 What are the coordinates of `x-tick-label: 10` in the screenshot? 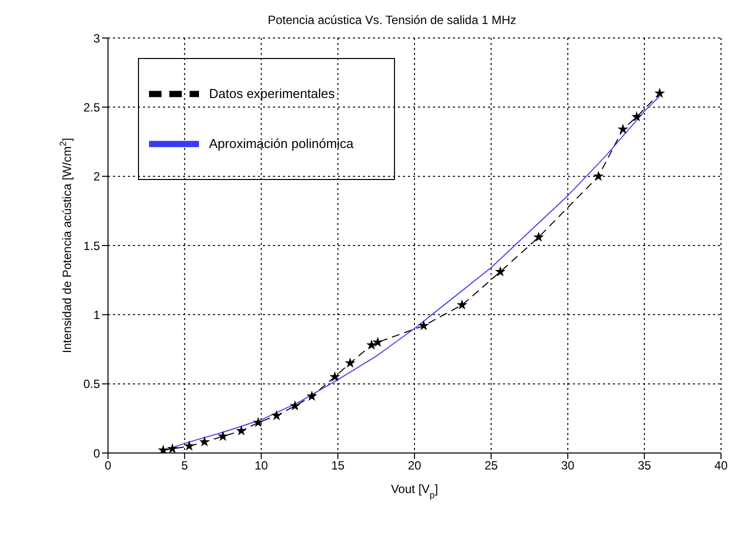 It's located at (261, 465).